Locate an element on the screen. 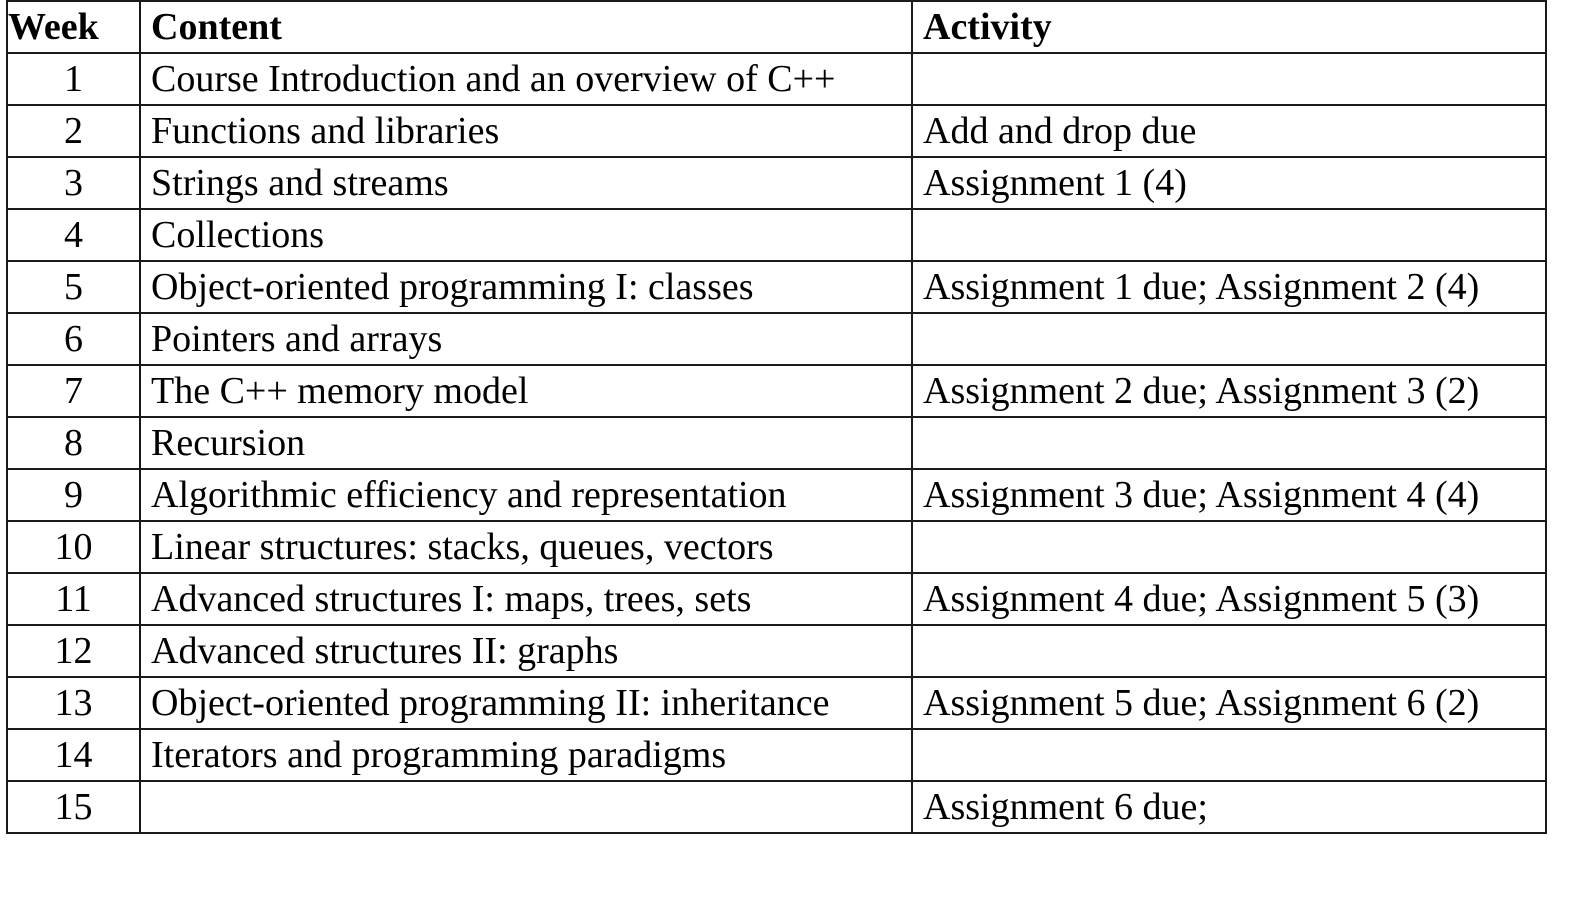  table-row: 15 Assignment 6 due; is located at coordinates (776, 807).